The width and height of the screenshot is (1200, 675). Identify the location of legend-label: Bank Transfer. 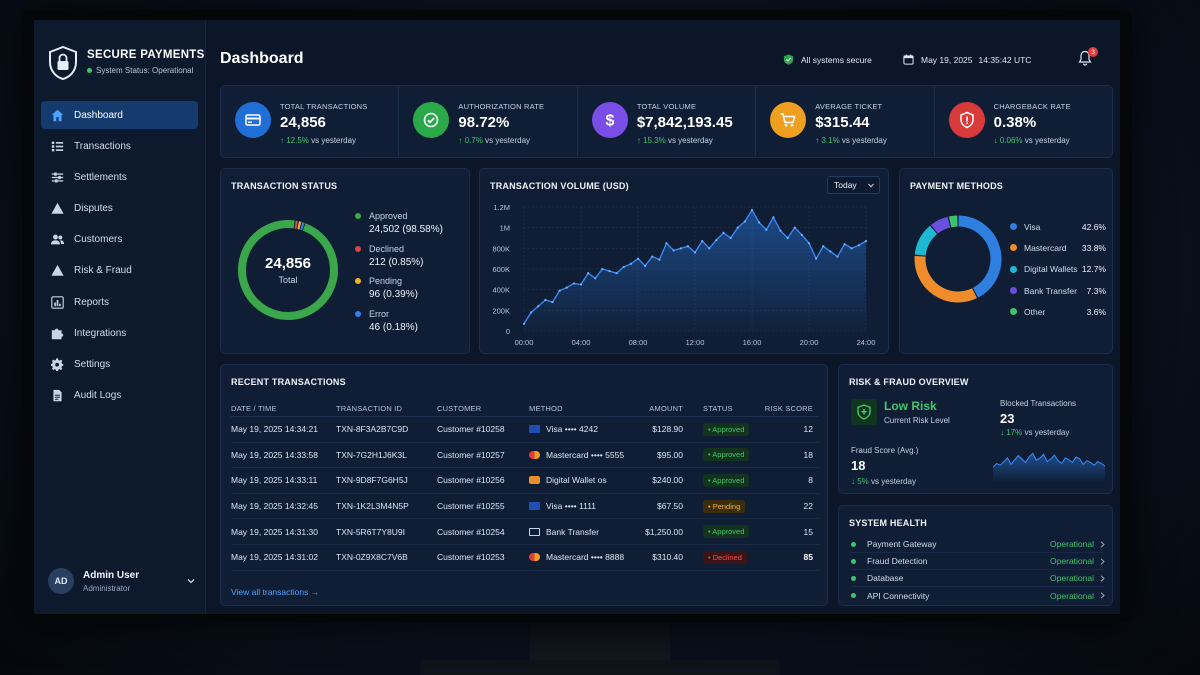
(1050, 290).